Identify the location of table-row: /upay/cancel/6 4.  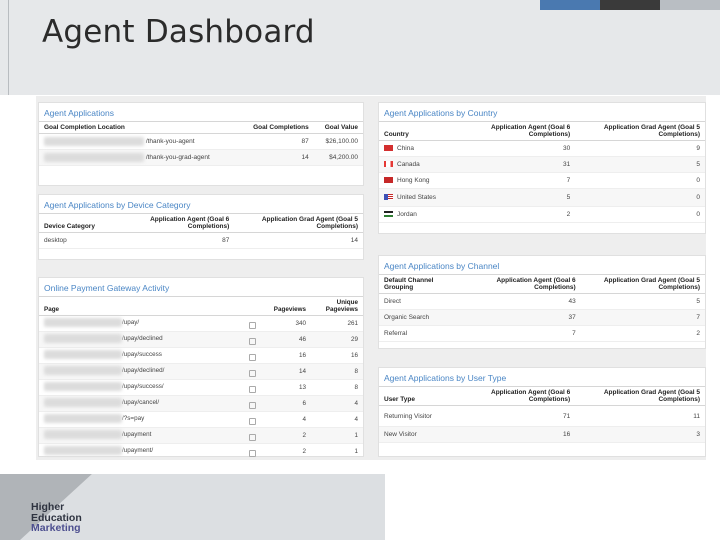
(201, 403).